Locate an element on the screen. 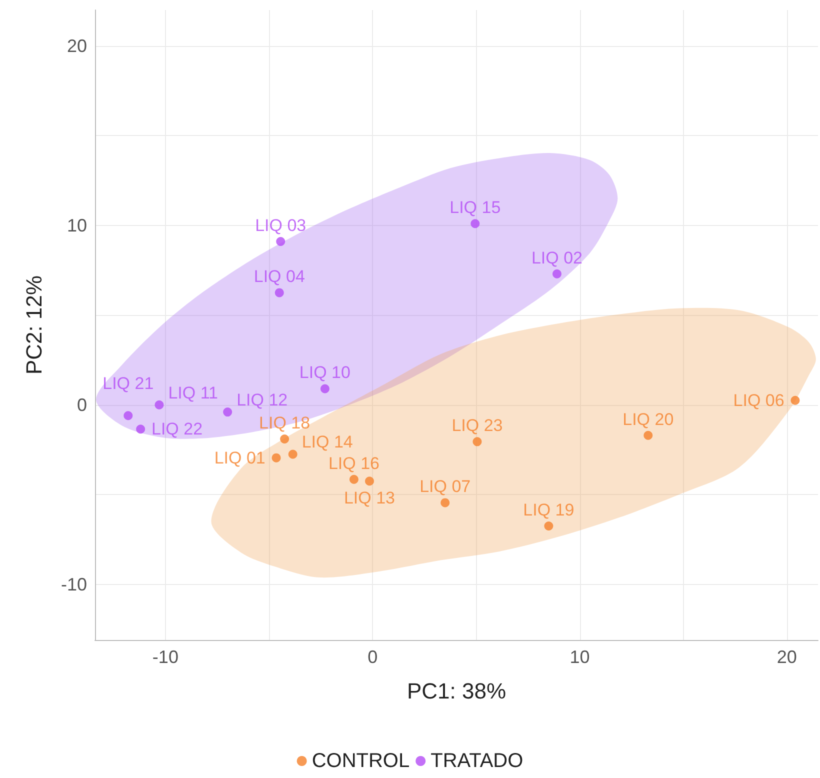  x-tick-label: 0 is located at coordinates (373, 657).